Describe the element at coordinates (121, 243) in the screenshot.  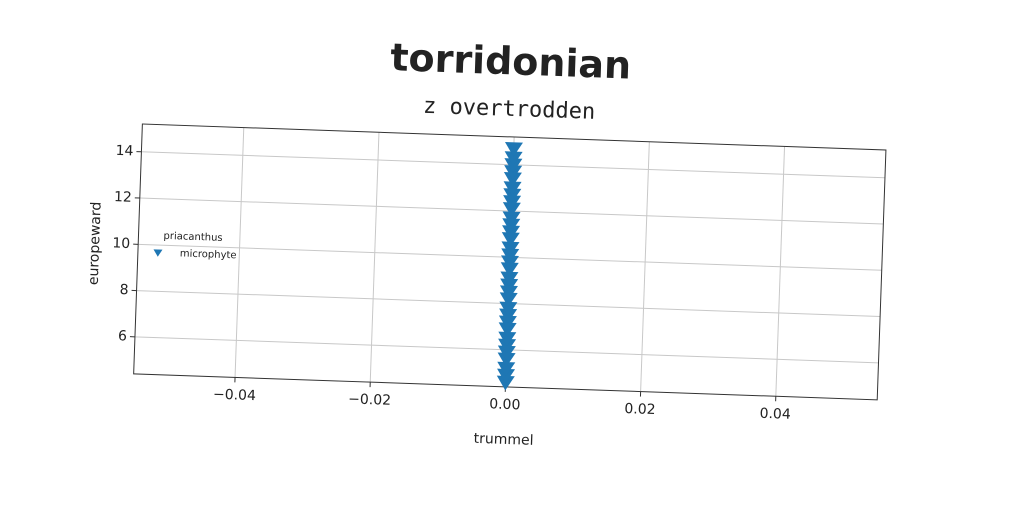
I see `y-tick-label: 10` at that location.